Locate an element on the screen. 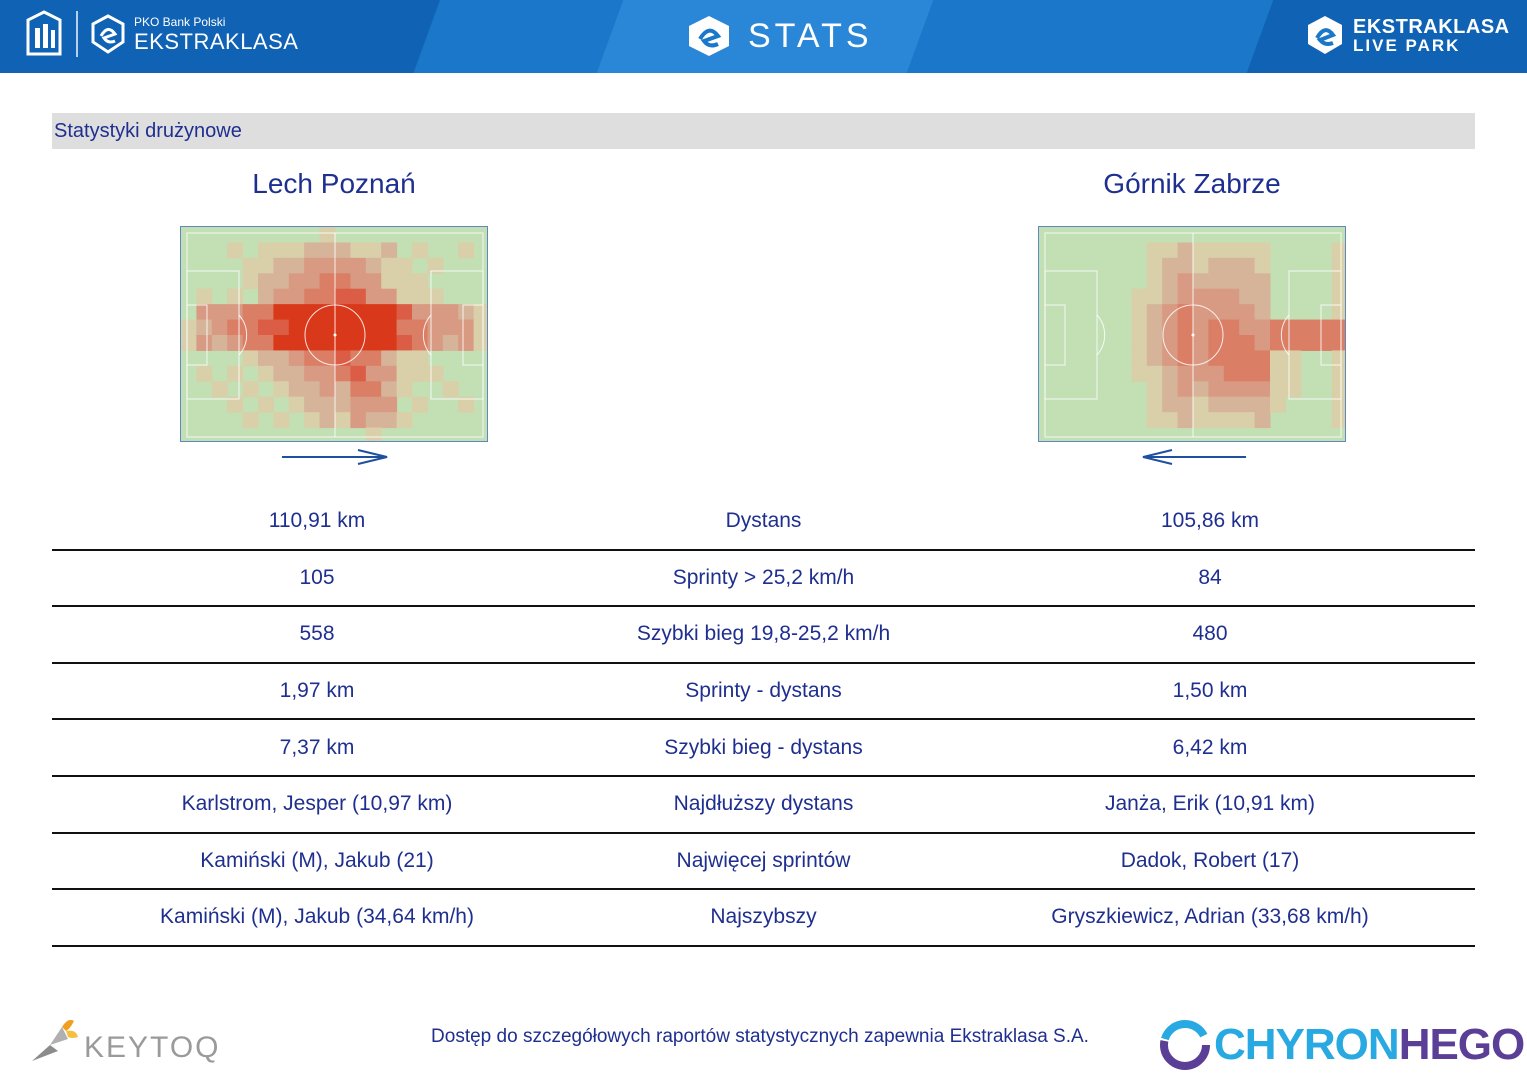  away-value: 84 is located at coordinates (1210, 577).